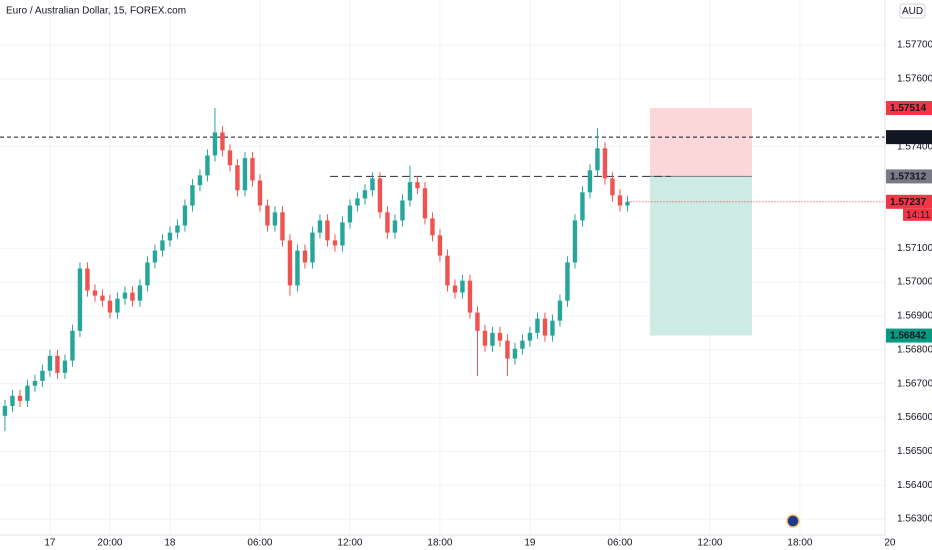 This screenshot has height=550, width=932. I want to click on x-tick-label: 20, so click(890, 543).